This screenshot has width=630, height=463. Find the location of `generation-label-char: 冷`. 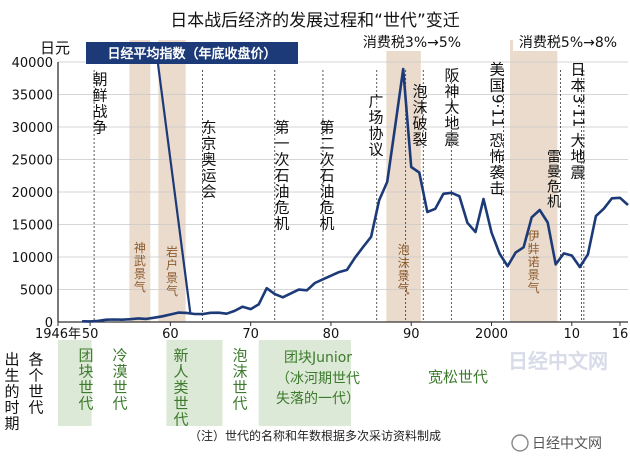

generation-label-char: 冷 is located at coordinates (119, 355).